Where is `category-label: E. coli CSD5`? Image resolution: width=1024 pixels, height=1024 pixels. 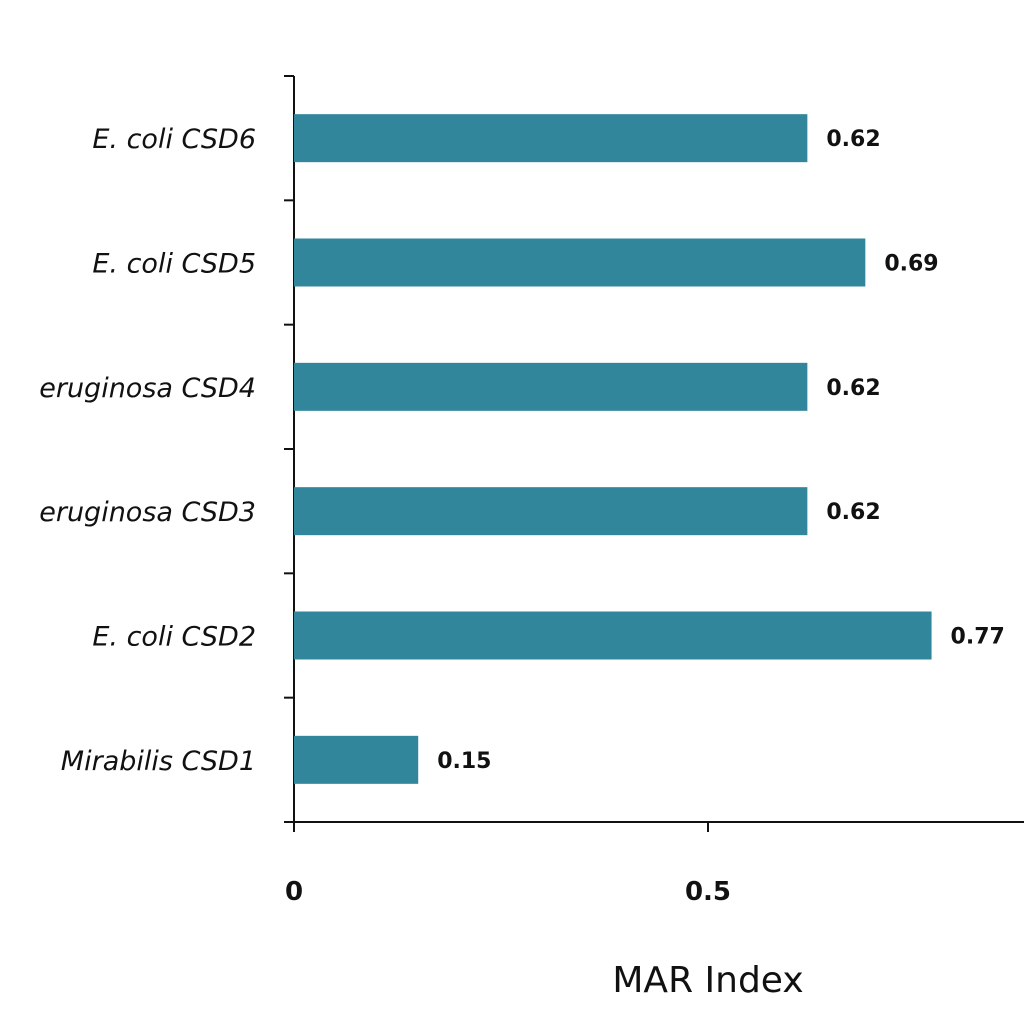
category-label: E. coli CSD5 is located at coordinates (174, 264).